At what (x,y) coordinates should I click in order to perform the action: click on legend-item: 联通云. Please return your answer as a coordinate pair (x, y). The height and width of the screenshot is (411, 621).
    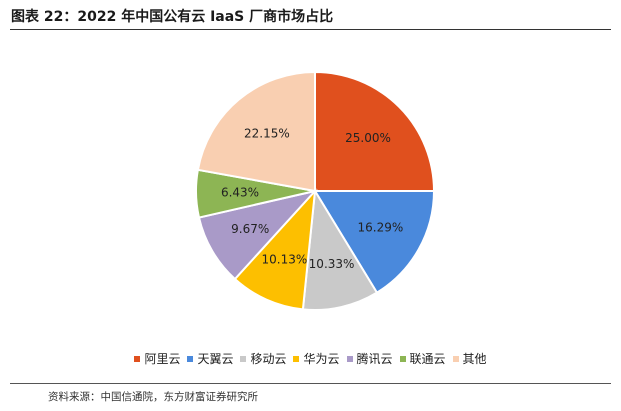
    Looking at the image, I should click on (422, 358).